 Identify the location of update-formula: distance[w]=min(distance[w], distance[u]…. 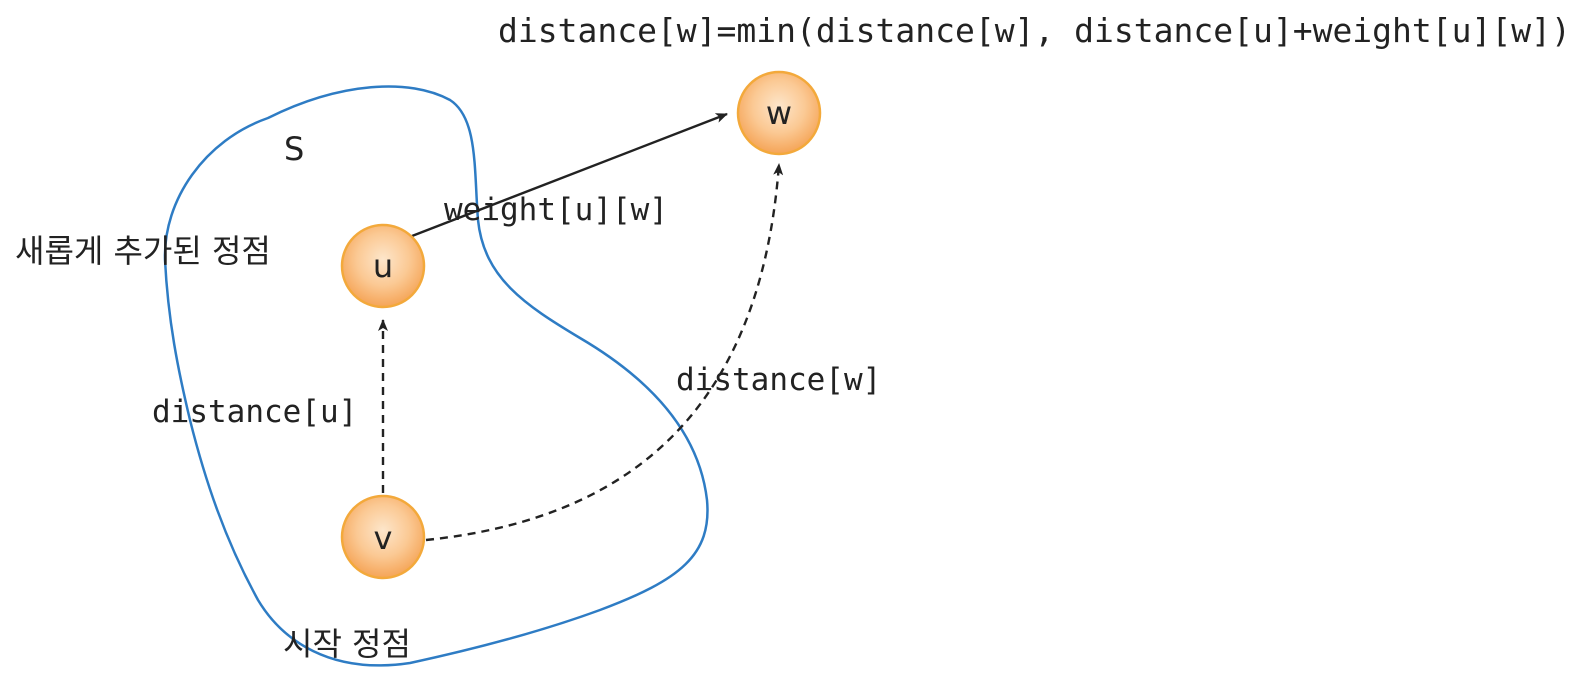
(1034, 30).